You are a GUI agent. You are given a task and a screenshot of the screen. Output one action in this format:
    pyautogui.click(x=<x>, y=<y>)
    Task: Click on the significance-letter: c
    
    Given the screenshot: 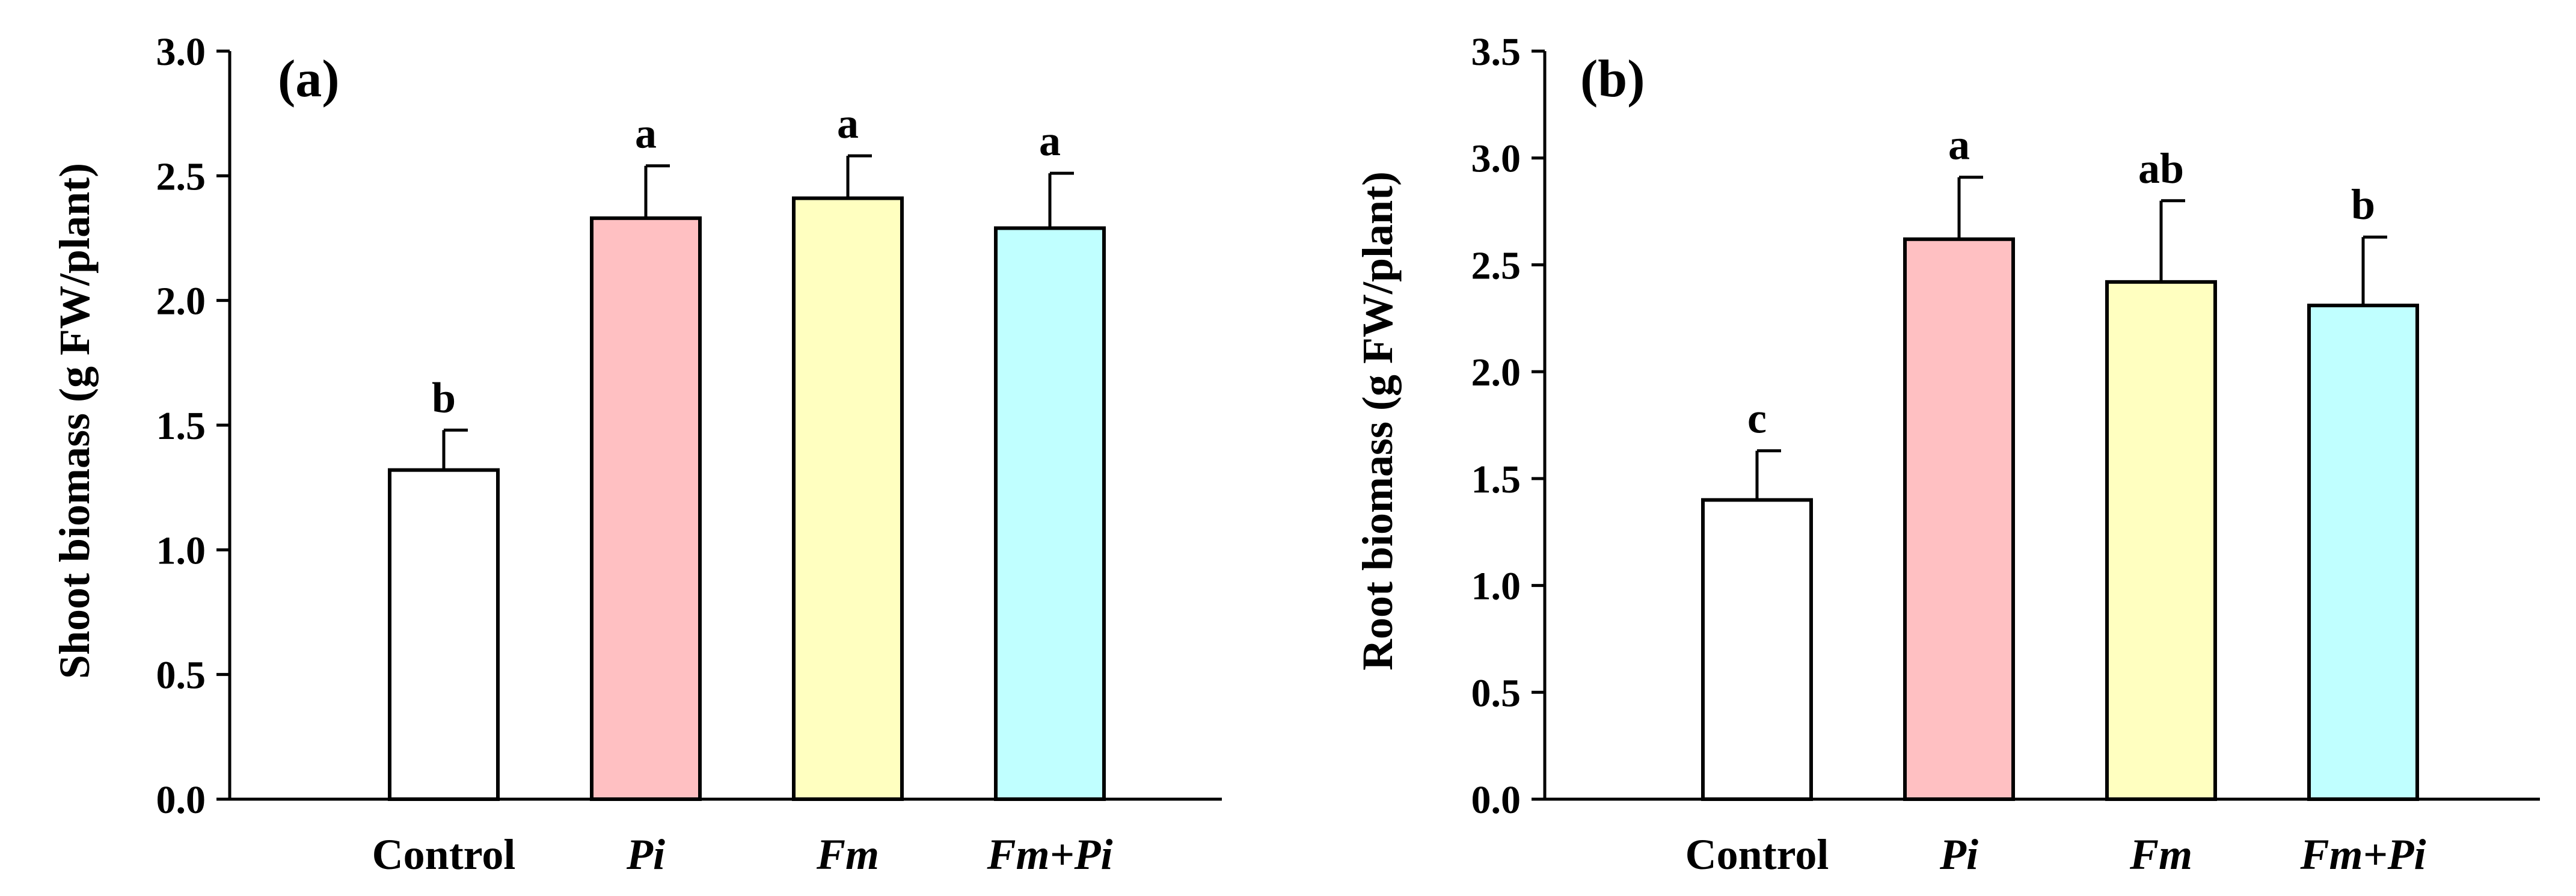 What is the action you would take?
    pyautogui.click(x=1757, y=418)
    